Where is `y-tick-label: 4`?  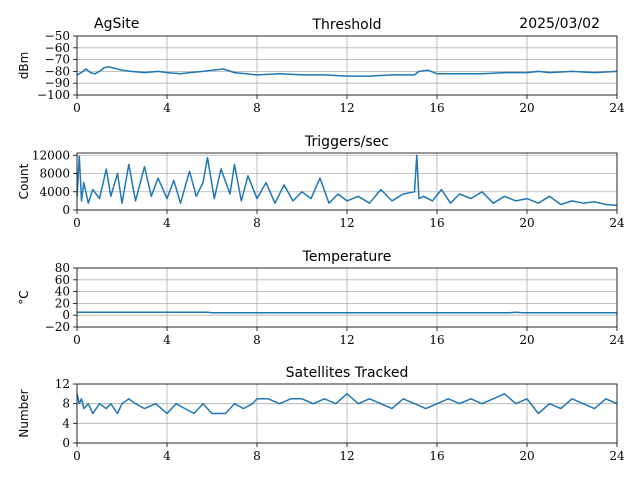 y-tick-label: 4 is located at coordinates (66, 423).